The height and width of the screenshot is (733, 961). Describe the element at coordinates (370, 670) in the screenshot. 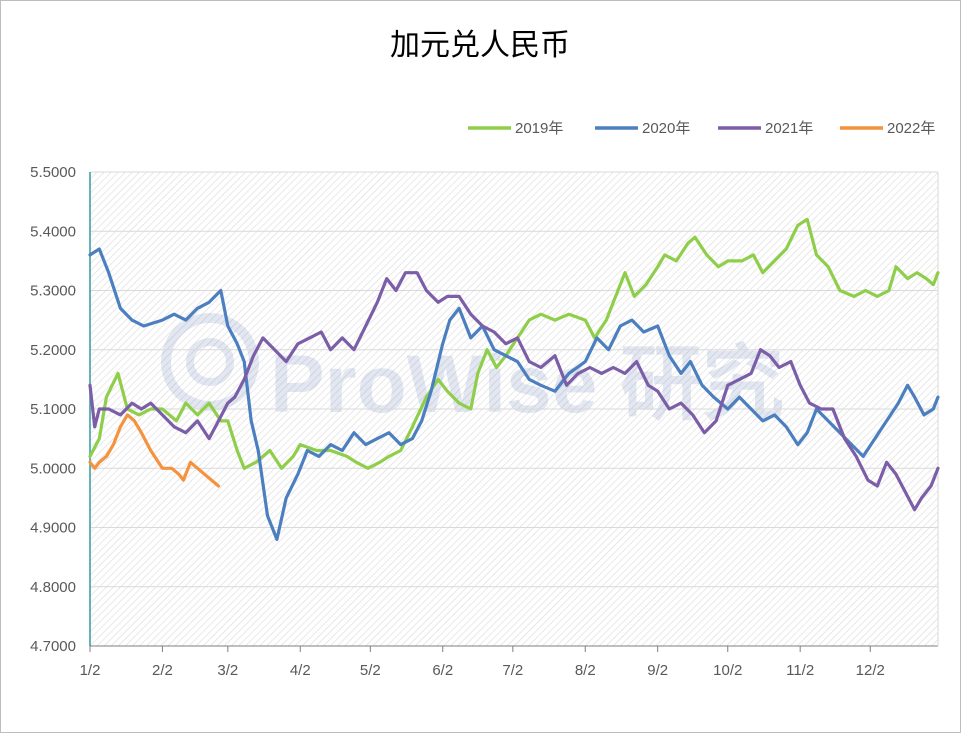

I see `x-tick-label: 5/2` at that location.